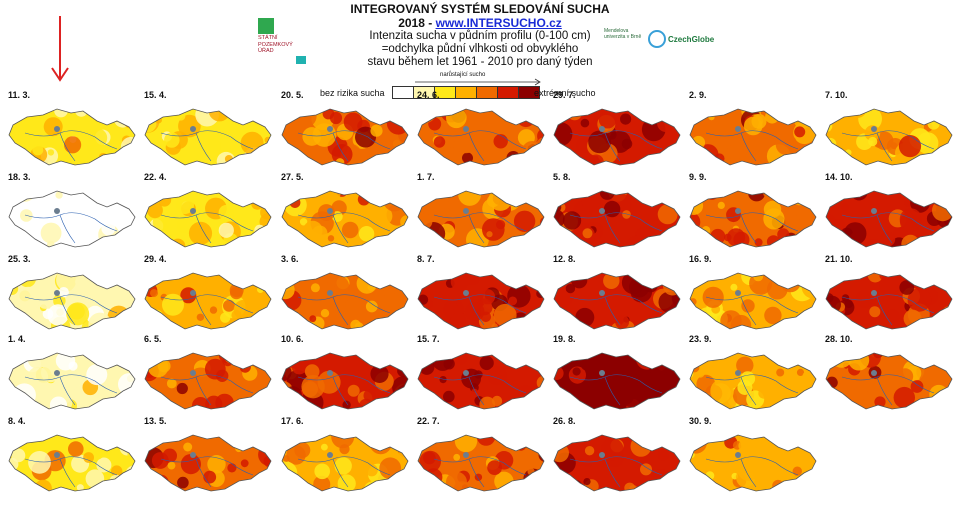 This screenshot has width=959, height=506. What do you see at coordinates (155, 421) in the screenshot?
I see `map-date-label: 13. 5.` at bounding box center [155, 421].